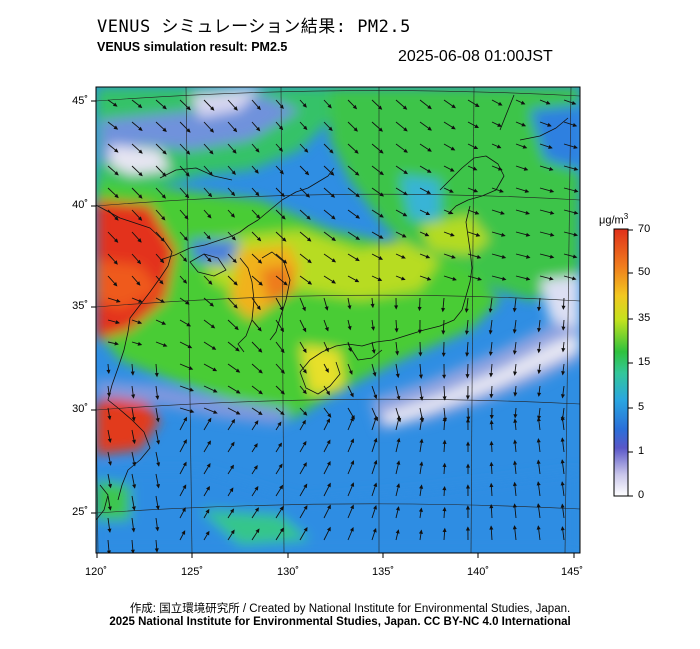 This screenshot has height=649, width=700. Describe the element at coordinates (641, 407) in the screenshot. I see `colorbar-tick-5: 5` at that location.